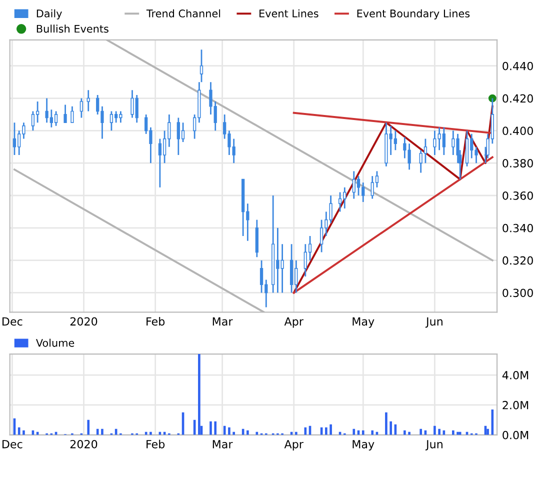 This screenshot has width=548, height=487. Describe the element at coordinates (517, 228) in the screenshot. I see `y-tick-label: 0.340` at that location.